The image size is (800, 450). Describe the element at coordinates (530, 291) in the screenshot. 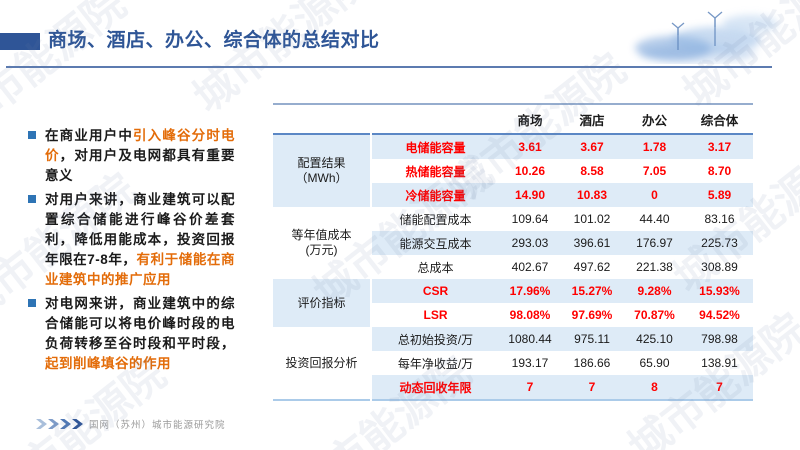

I see `value-cell: 17.96%` at that location.